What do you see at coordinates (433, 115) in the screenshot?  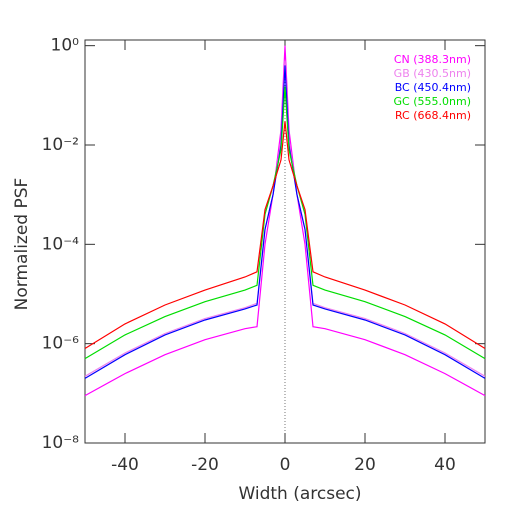 I see `legend-entry: RC (668.4nm)` at bounding box center [433, 115].